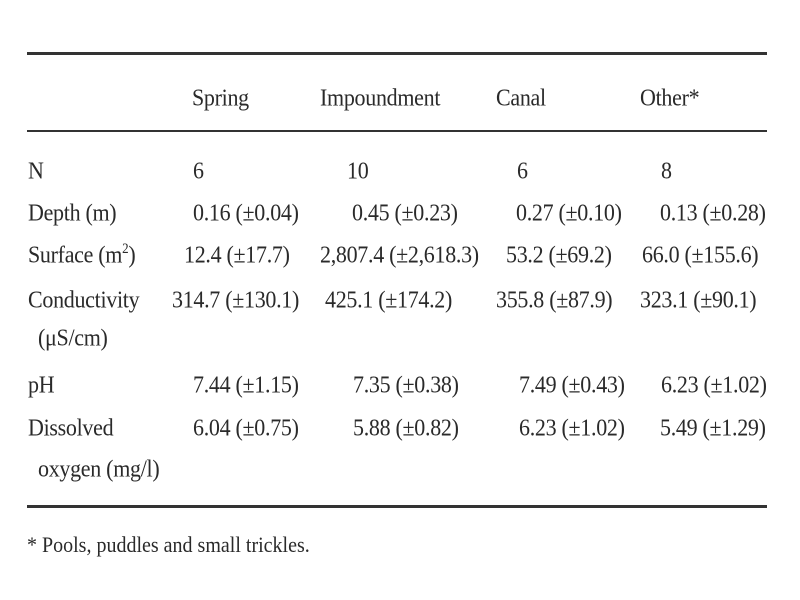 Image resolution: width=800 pixels, height=600 pixels. I want to click on column-header-impoundment: Impoundment, so click(380, 97).